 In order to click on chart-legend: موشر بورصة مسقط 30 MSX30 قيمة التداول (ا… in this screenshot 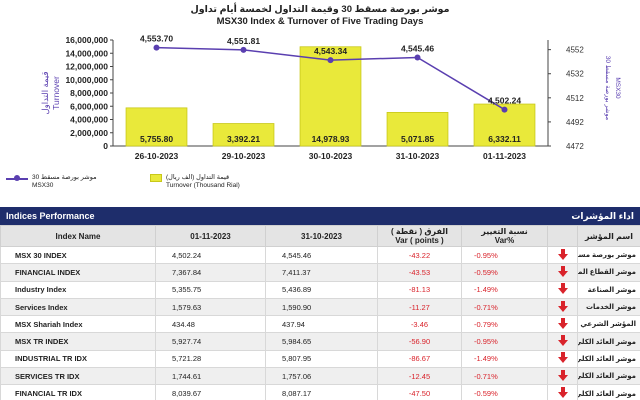, I will do `click(320, 186)`.